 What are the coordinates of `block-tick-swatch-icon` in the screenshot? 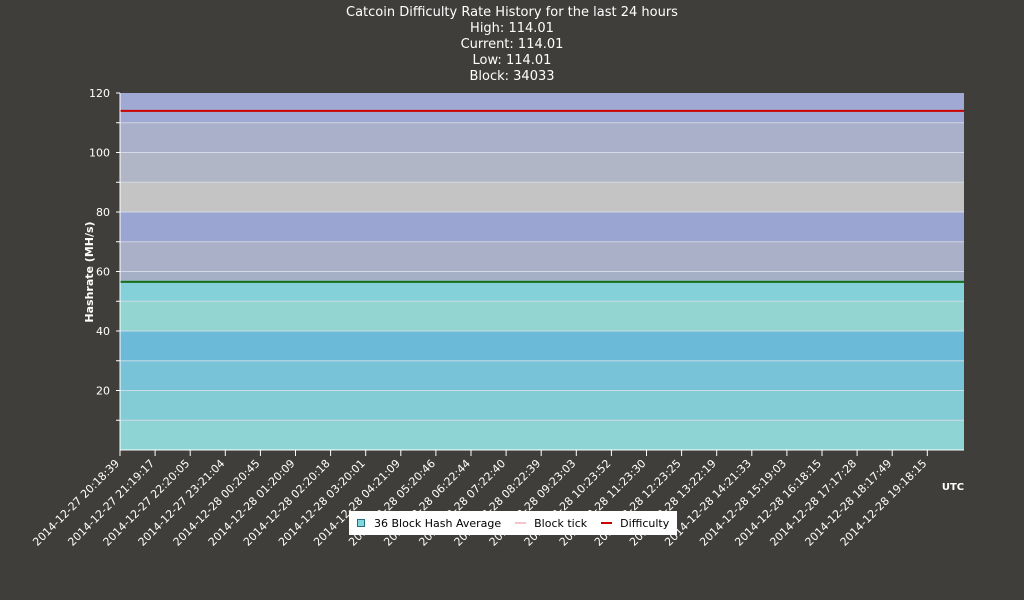 It's located at (521, 523).